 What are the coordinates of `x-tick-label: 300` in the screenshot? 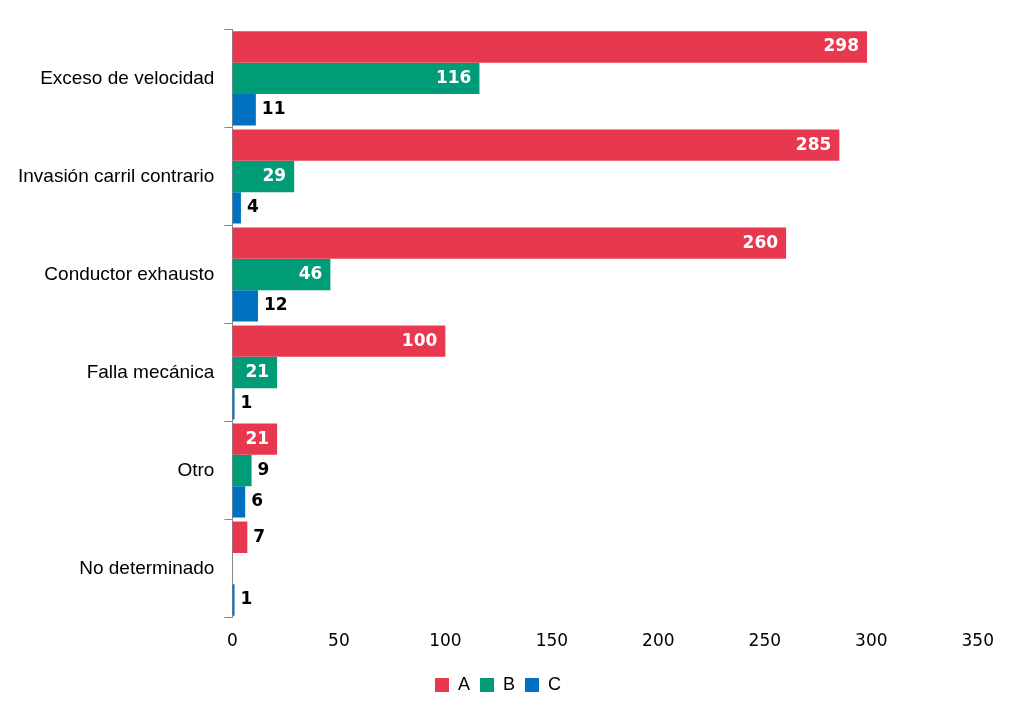 It's located at (871, 640).